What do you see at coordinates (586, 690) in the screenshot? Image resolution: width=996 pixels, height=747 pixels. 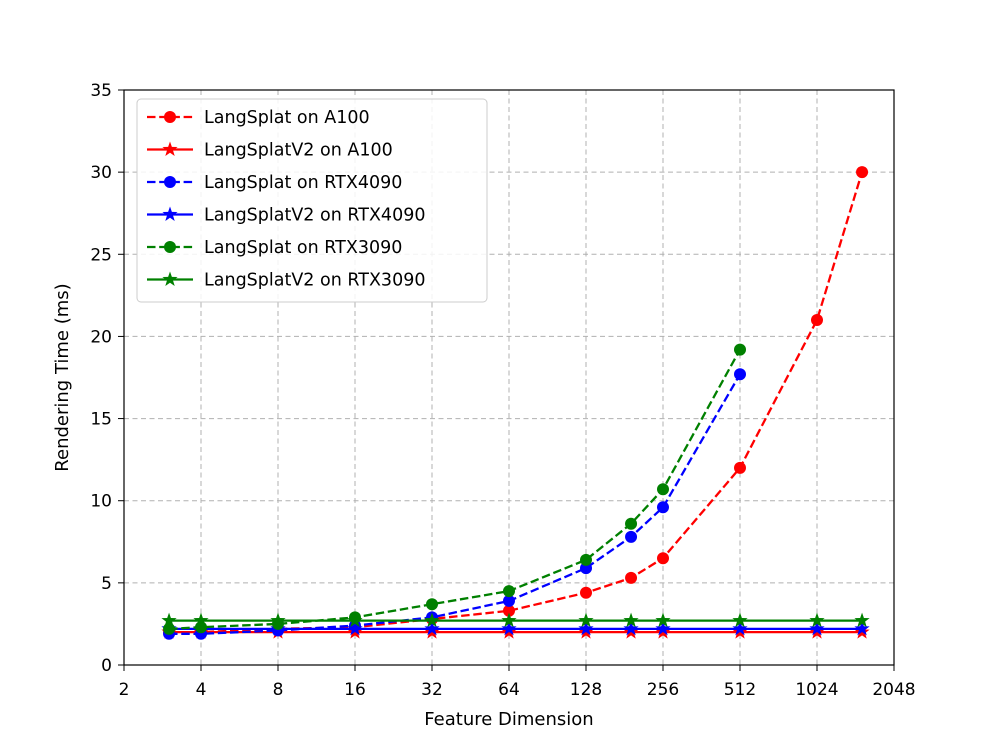 I see `x-tick-label: 128` at bounding box center [586, 690].